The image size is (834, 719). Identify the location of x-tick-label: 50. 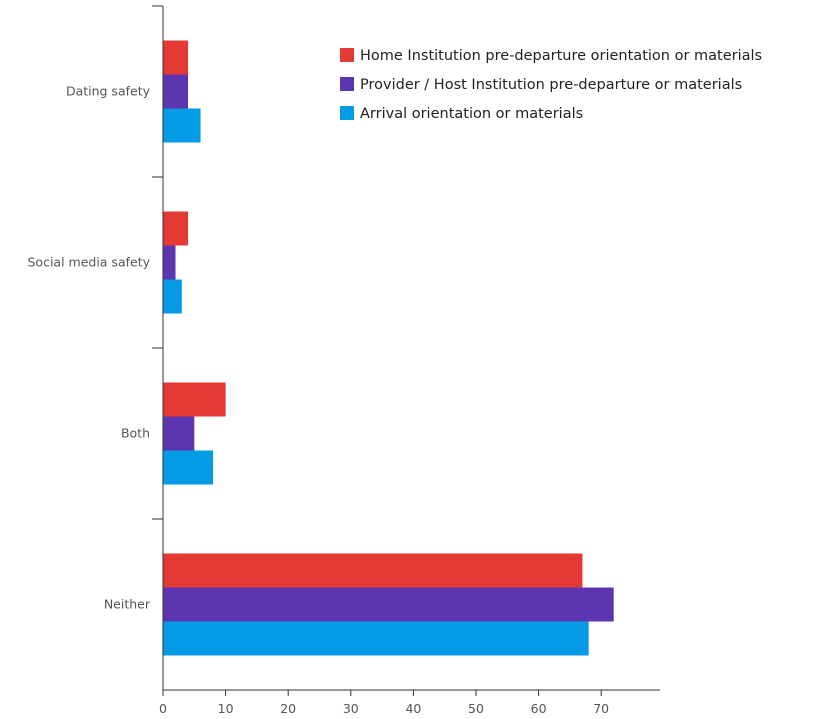
(476, 708).